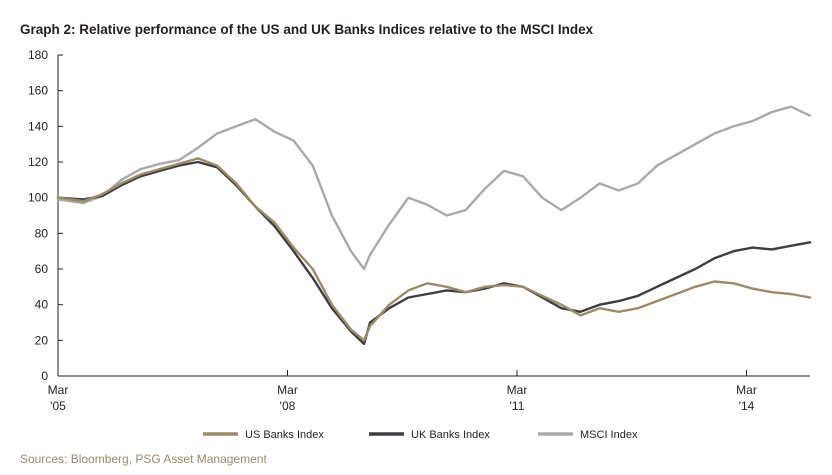 The height and width of the screenshot is (475, 832). Describe the element at coordinates (288, 406) in the screenshot. I see `x-tick-label-year: '08` at that location.